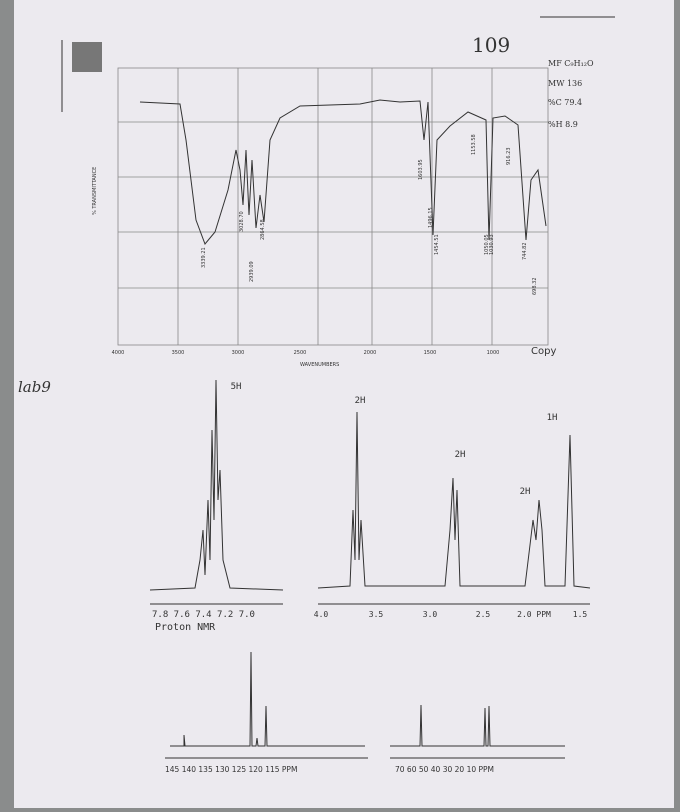  What do you see at coordinates (543, 351) in the screenshot?
I see `ir-stamp: Copy` at bounding box center [543, 351].